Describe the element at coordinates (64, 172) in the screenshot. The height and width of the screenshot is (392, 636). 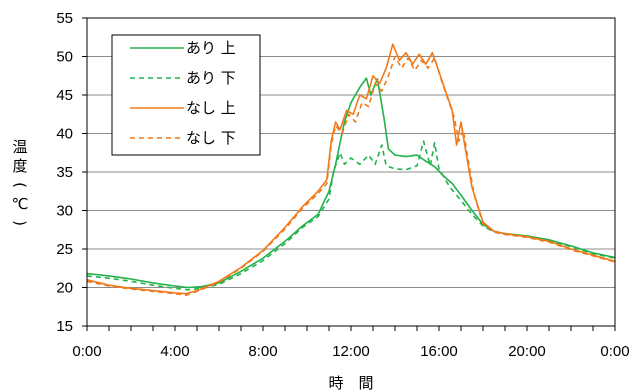
I see `y-tick-label-35: 35` at that location.